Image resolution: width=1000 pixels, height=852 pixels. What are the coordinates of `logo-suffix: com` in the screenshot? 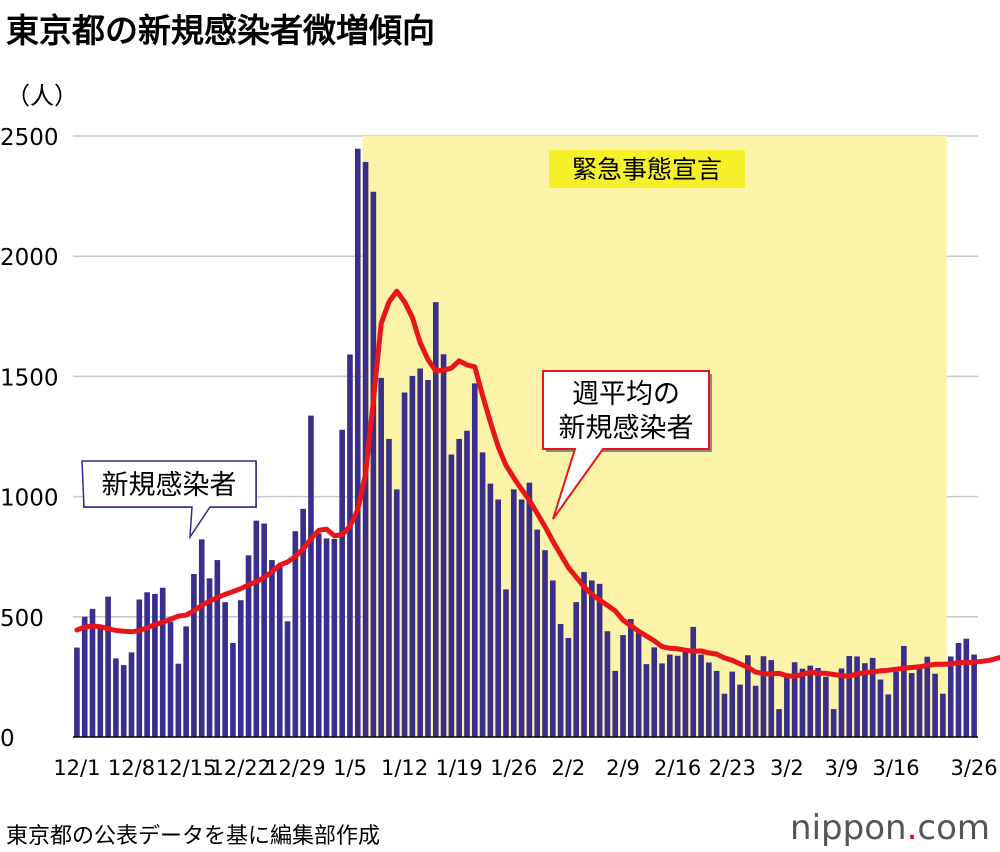 It's located at (953, 828).